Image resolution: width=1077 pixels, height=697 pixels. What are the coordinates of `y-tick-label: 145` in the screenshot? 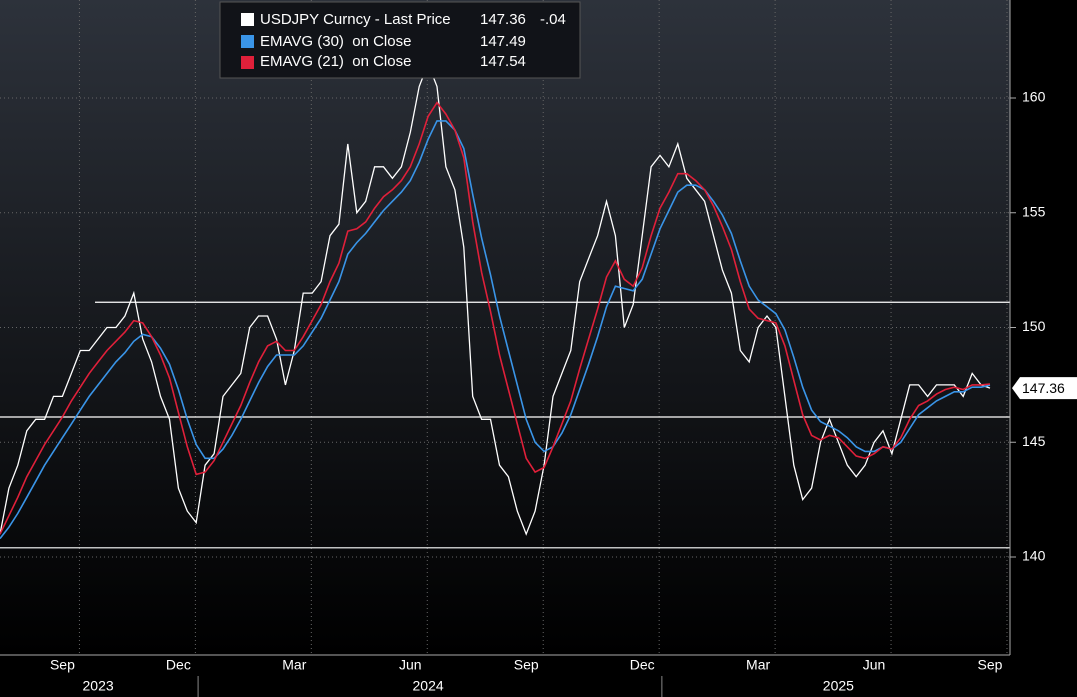 It's located at (1034, 441).